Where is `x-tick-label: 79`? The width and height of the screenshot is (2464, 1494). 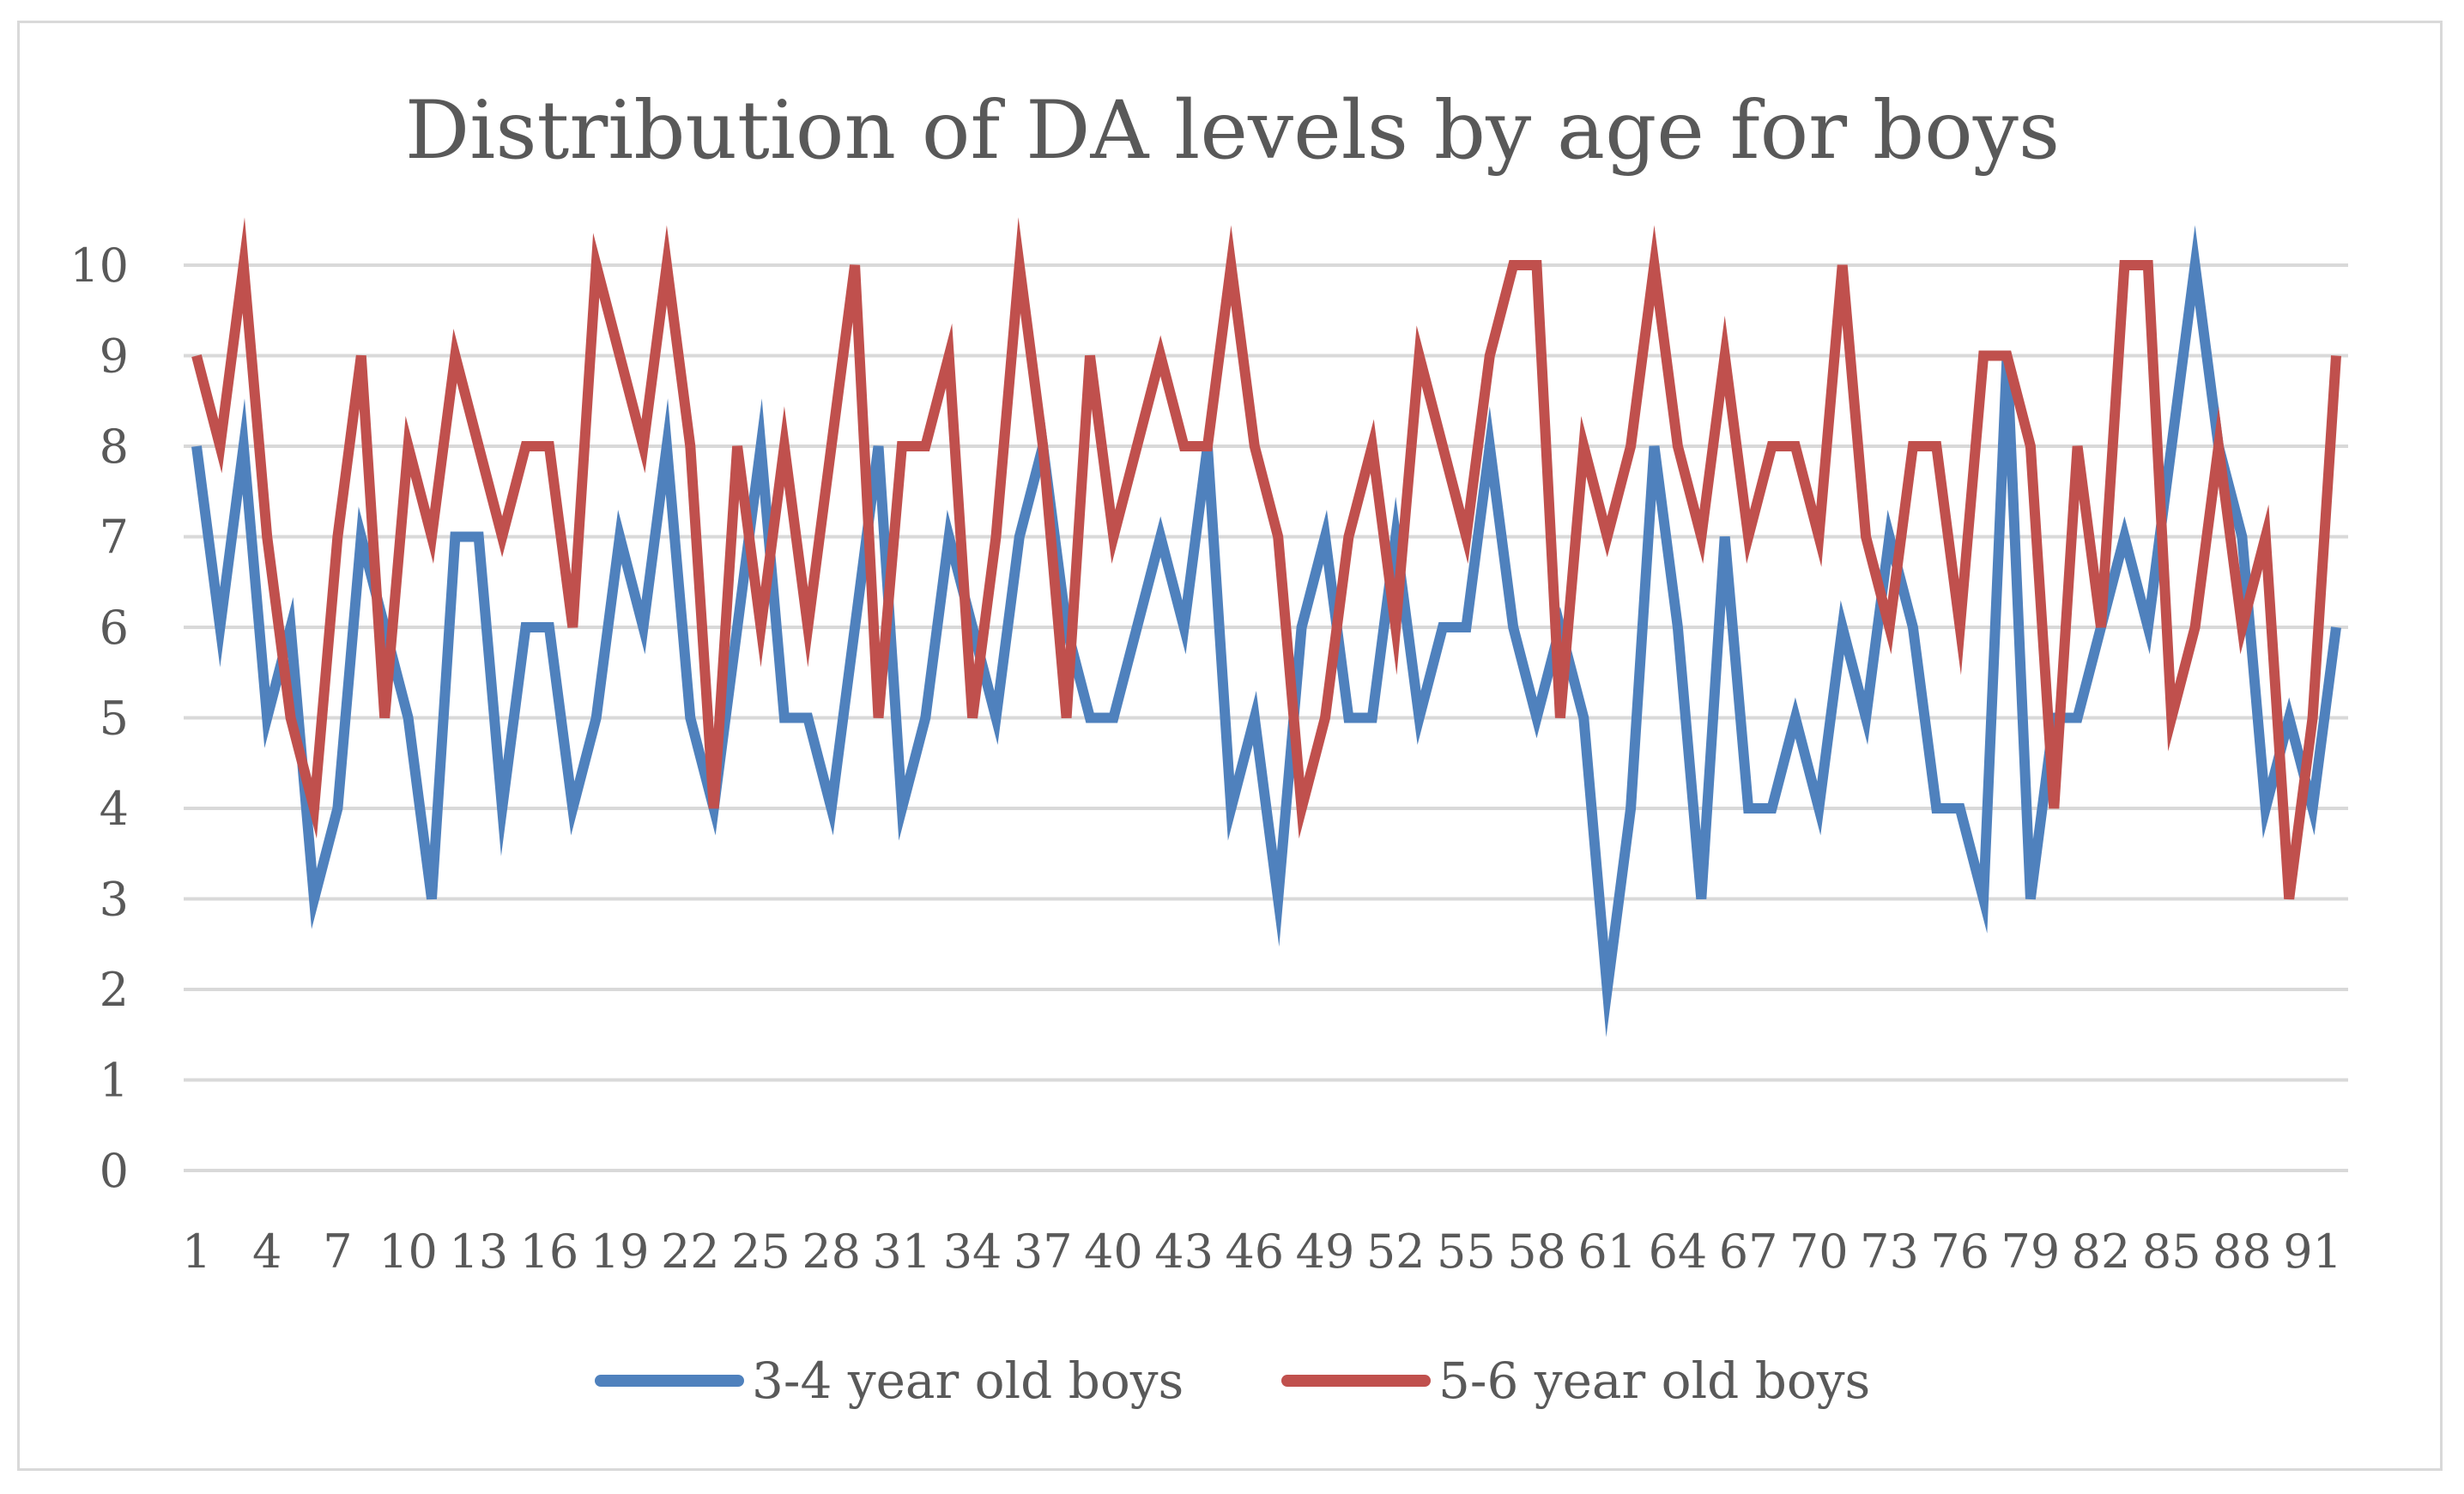
x-tick-label: 79 is located at coordinates (2030, 1252).